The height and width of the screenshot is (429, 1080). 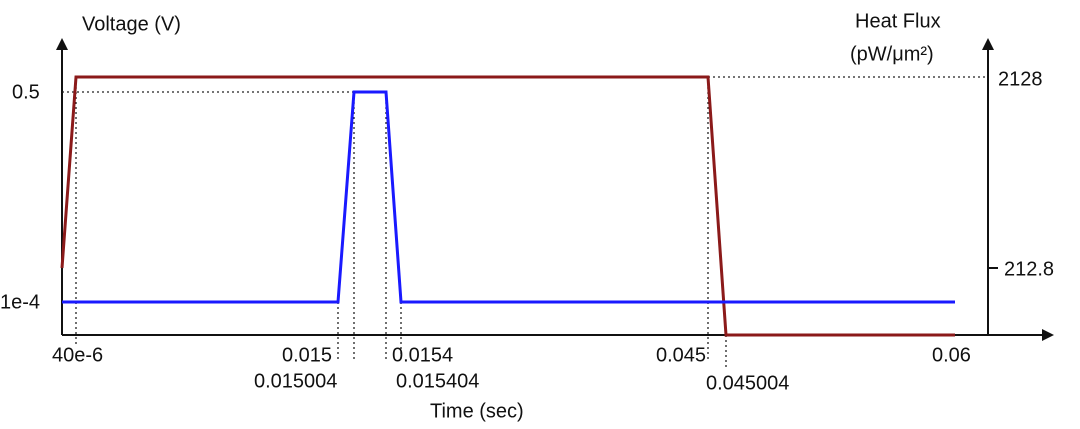 I want to click on left-tick-label: 0.5, so click(x=26, y=92).